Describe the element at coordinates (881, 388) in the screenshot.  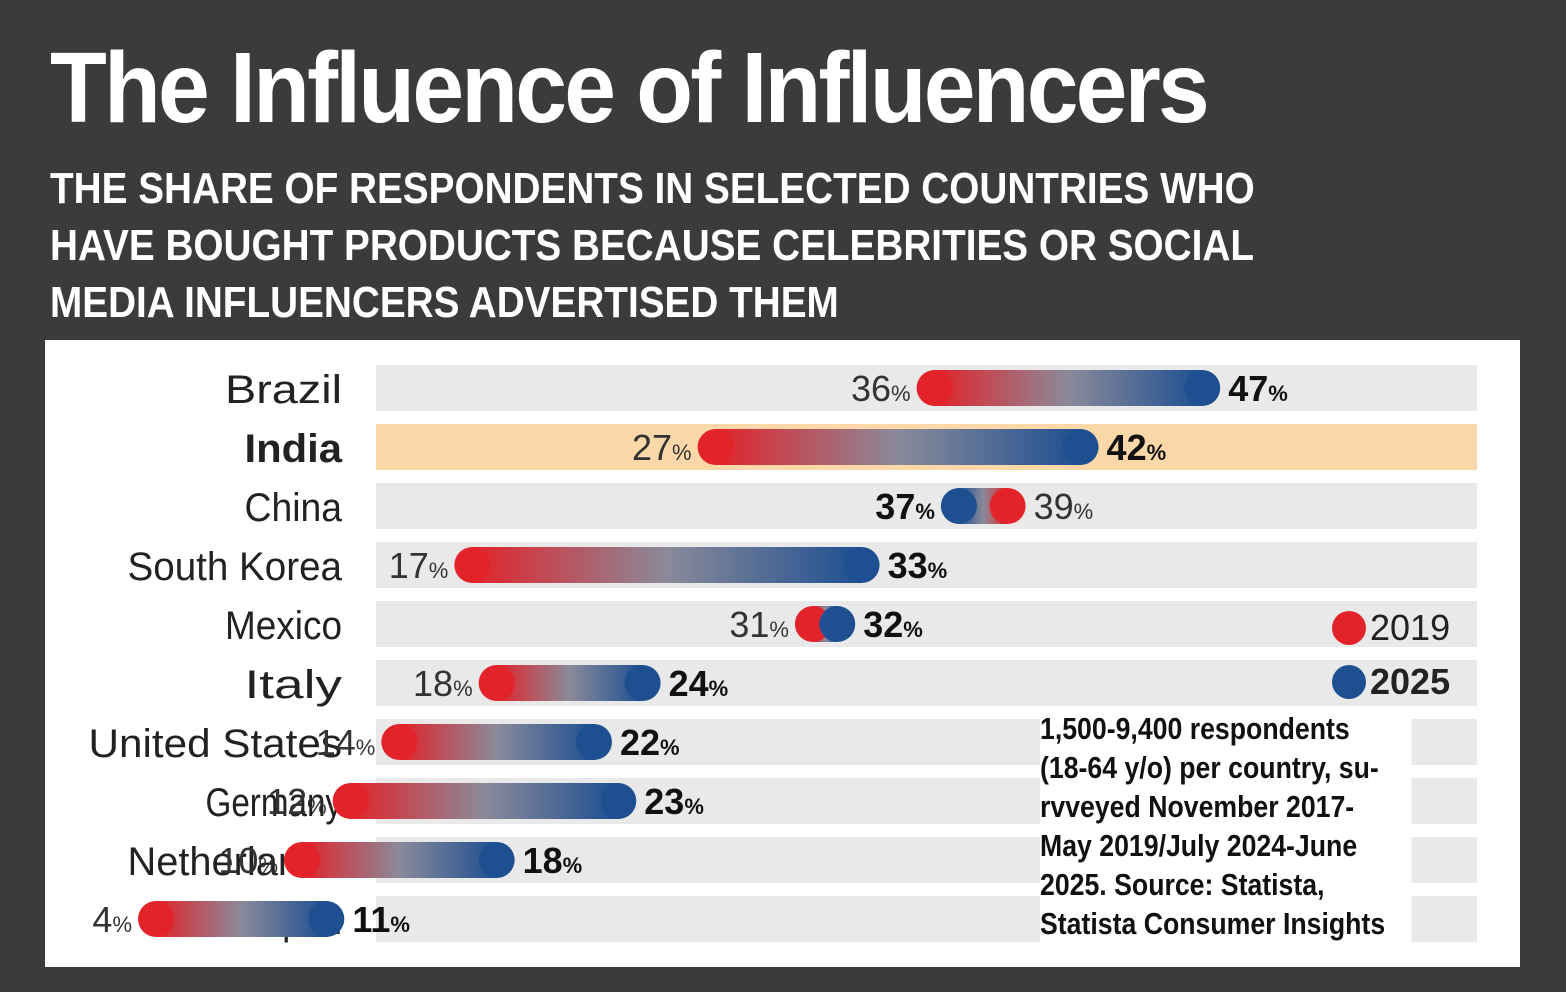
I see `value-label-2019: 36%` at that location.